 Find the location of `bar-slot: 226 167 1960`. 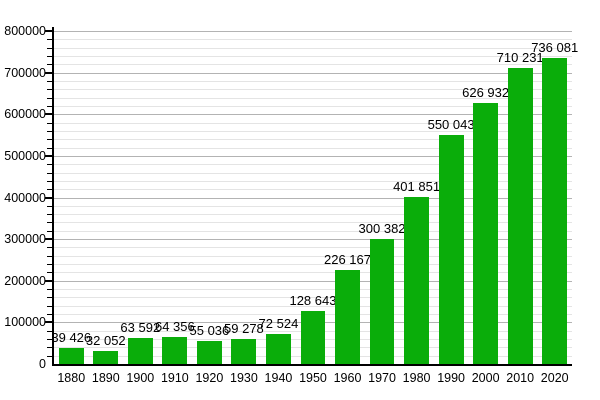

bar-slot: 226 167 1960 is located at coordinates (347, 208).